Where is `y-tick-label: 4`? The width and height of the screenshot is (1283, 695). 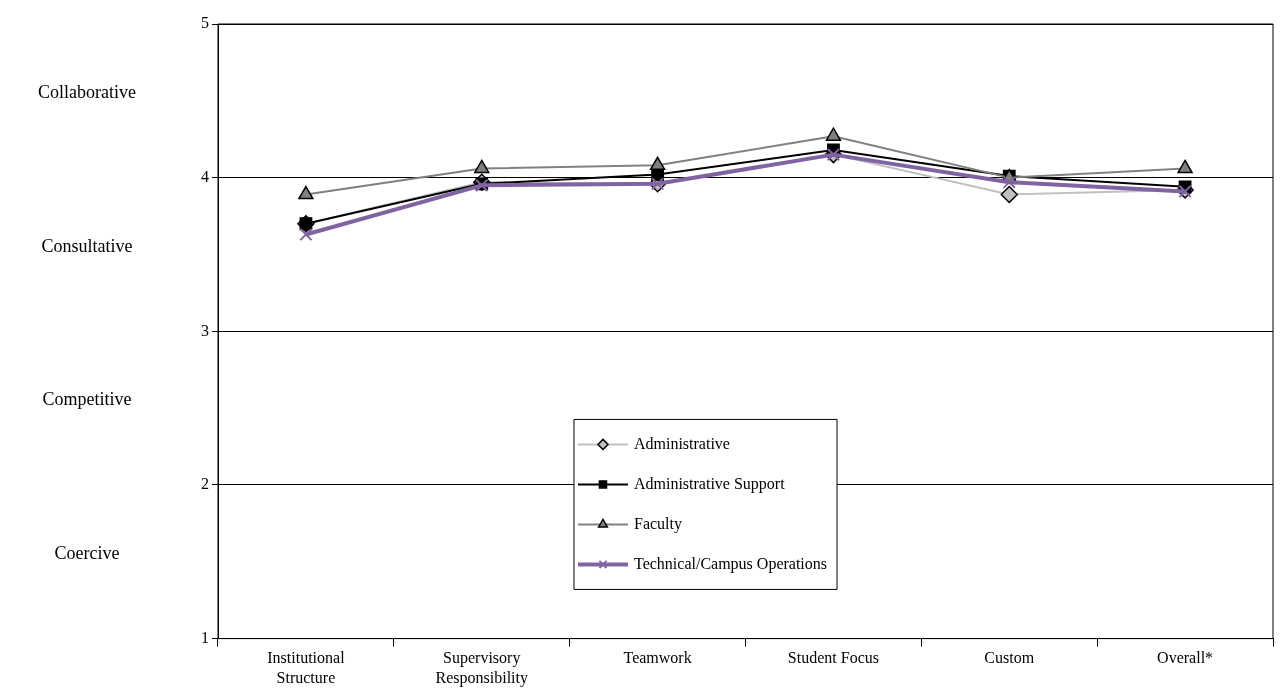
y-tick-label: 4 is located at coordinates (205, 176).